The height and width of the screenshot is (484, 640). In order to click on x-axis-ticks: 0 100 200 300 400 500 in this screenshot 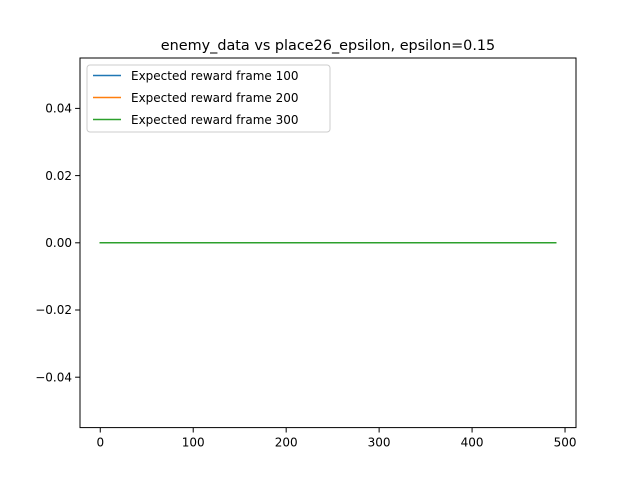, I will do `click(336, 438)`.